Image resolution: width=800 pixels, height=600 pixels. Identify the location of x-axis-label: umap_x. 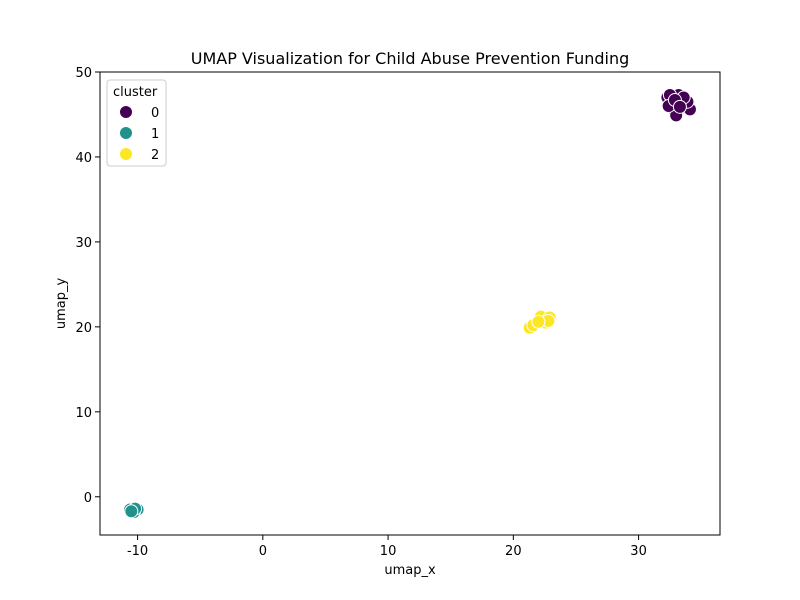
(410, 570).